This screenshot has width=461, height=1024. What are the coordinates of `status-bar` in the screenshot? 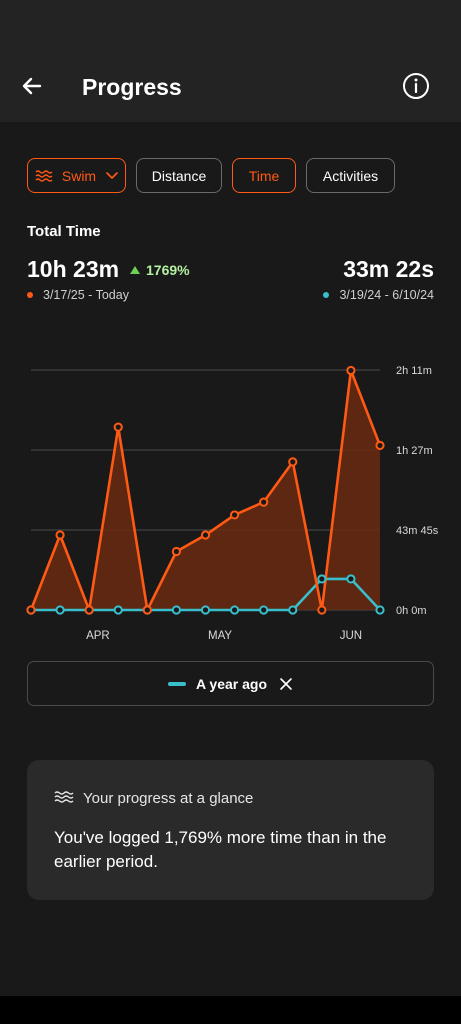 It's located at (230, 26).